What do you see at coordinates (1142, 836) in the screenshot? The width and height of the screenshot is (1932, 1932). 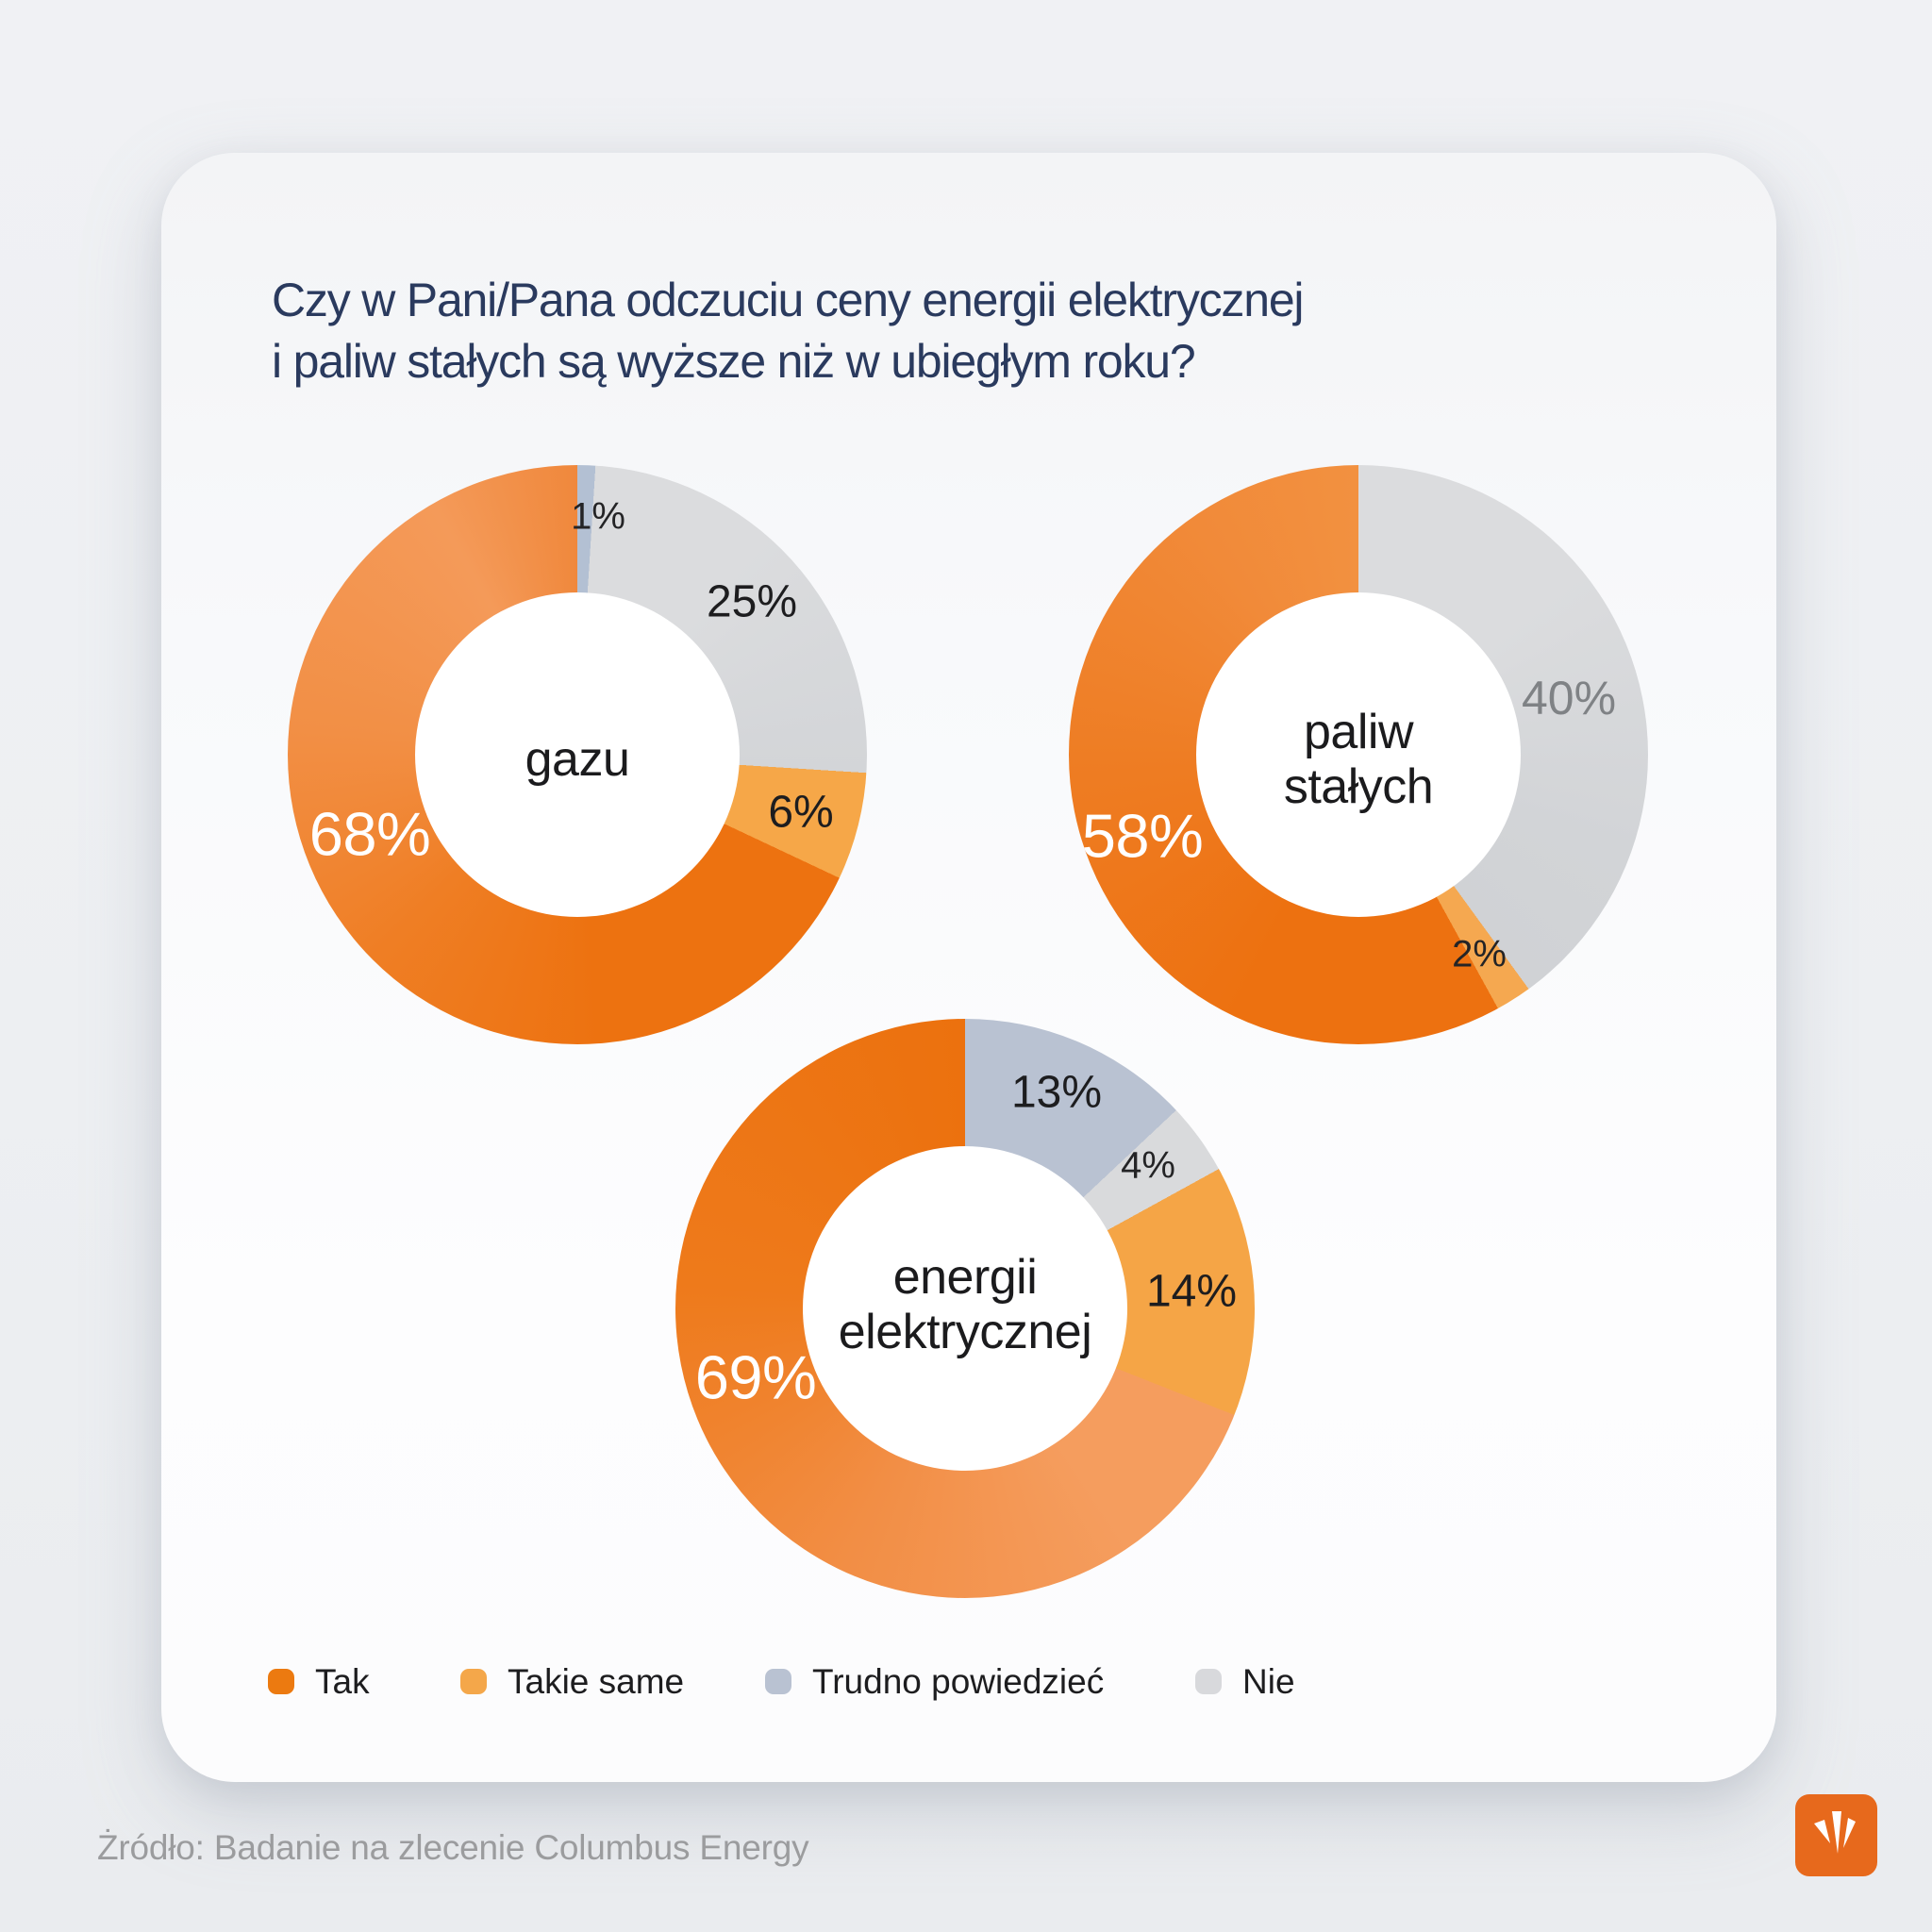 I see `slice-label-paliw-tak: 58%` at bounding box center [1142, 836].